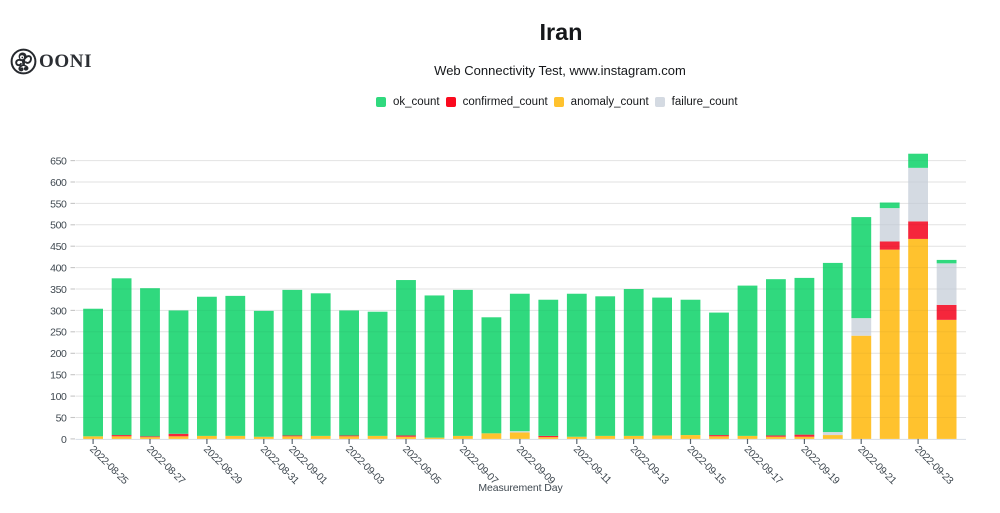  What do you see at coordinates (763, 465) in the screenshot?
I see `svg-text: 2022-09-17` at bounding box center [763, 465].